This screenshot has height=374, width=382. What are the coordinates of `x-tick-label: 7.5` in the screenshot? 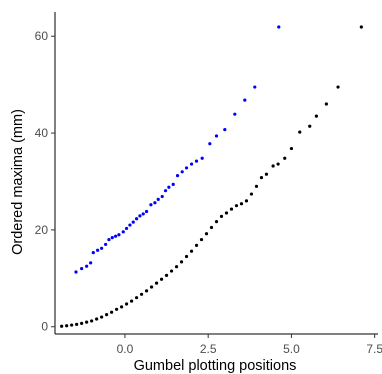 It's located at (374, 349).